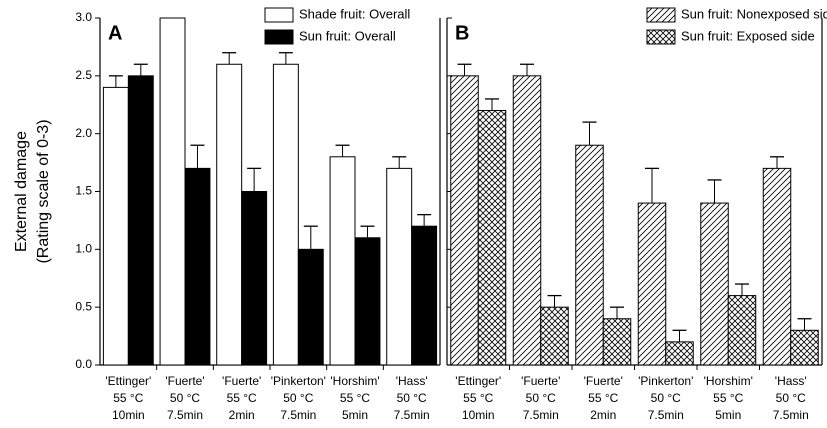 The width and height of the screenshot is (827, 428). I want to click on x-tick-label: 'Horshim', so click(728, 381).